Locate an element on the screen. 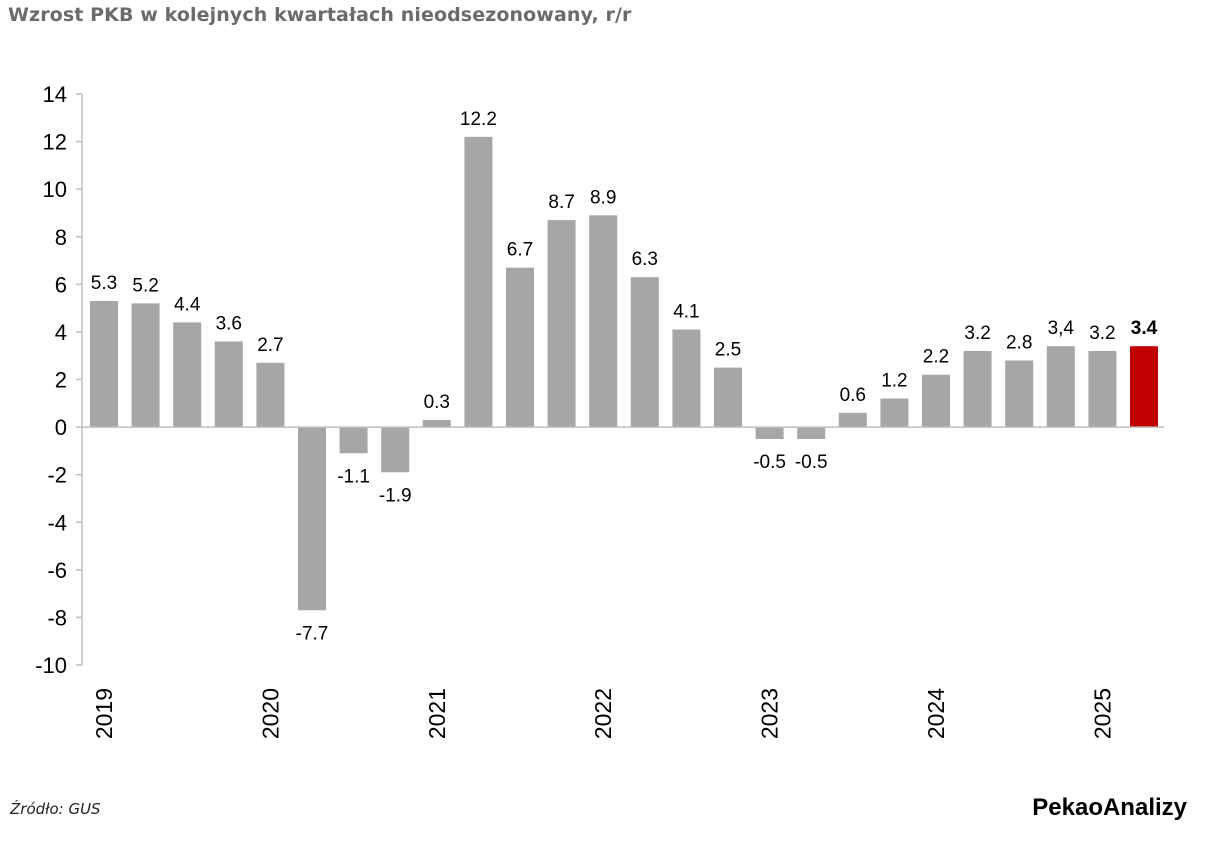 The height and width of the screenshot is (848, 1209). data-label: 2.2 is located at coordinates (936, 357).